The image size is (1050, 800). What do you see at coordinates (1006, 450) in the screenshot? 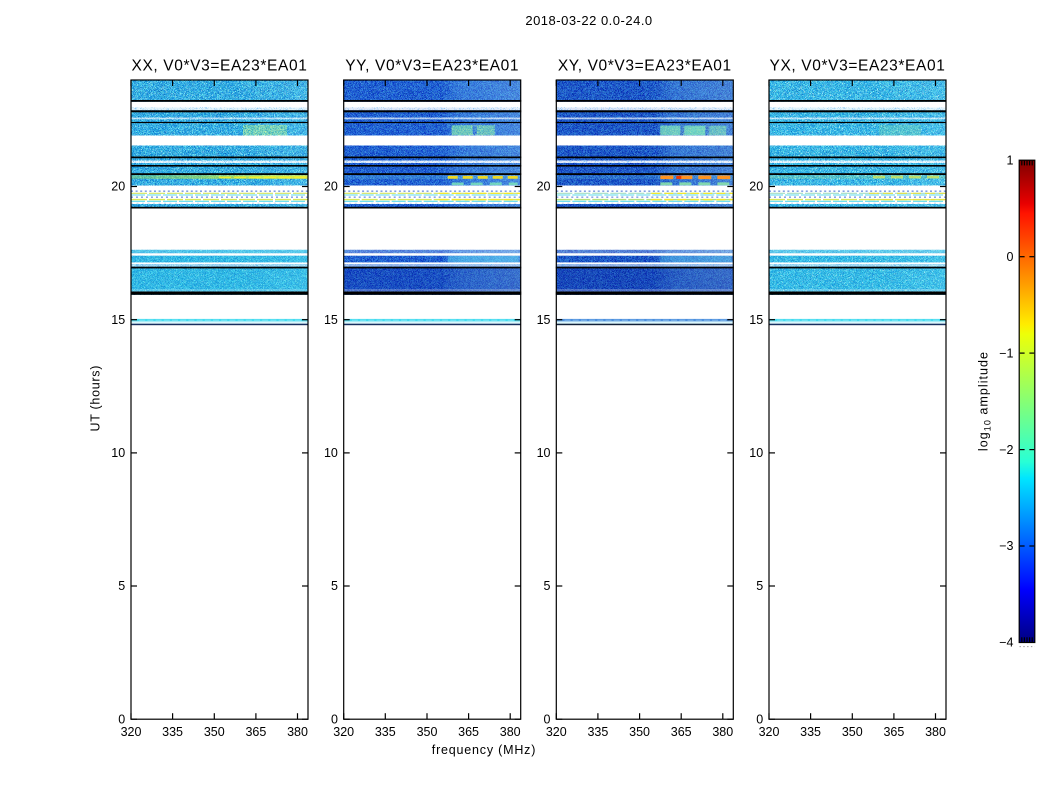
I see `svg-text: −2` at bounding box center [1006, 450].